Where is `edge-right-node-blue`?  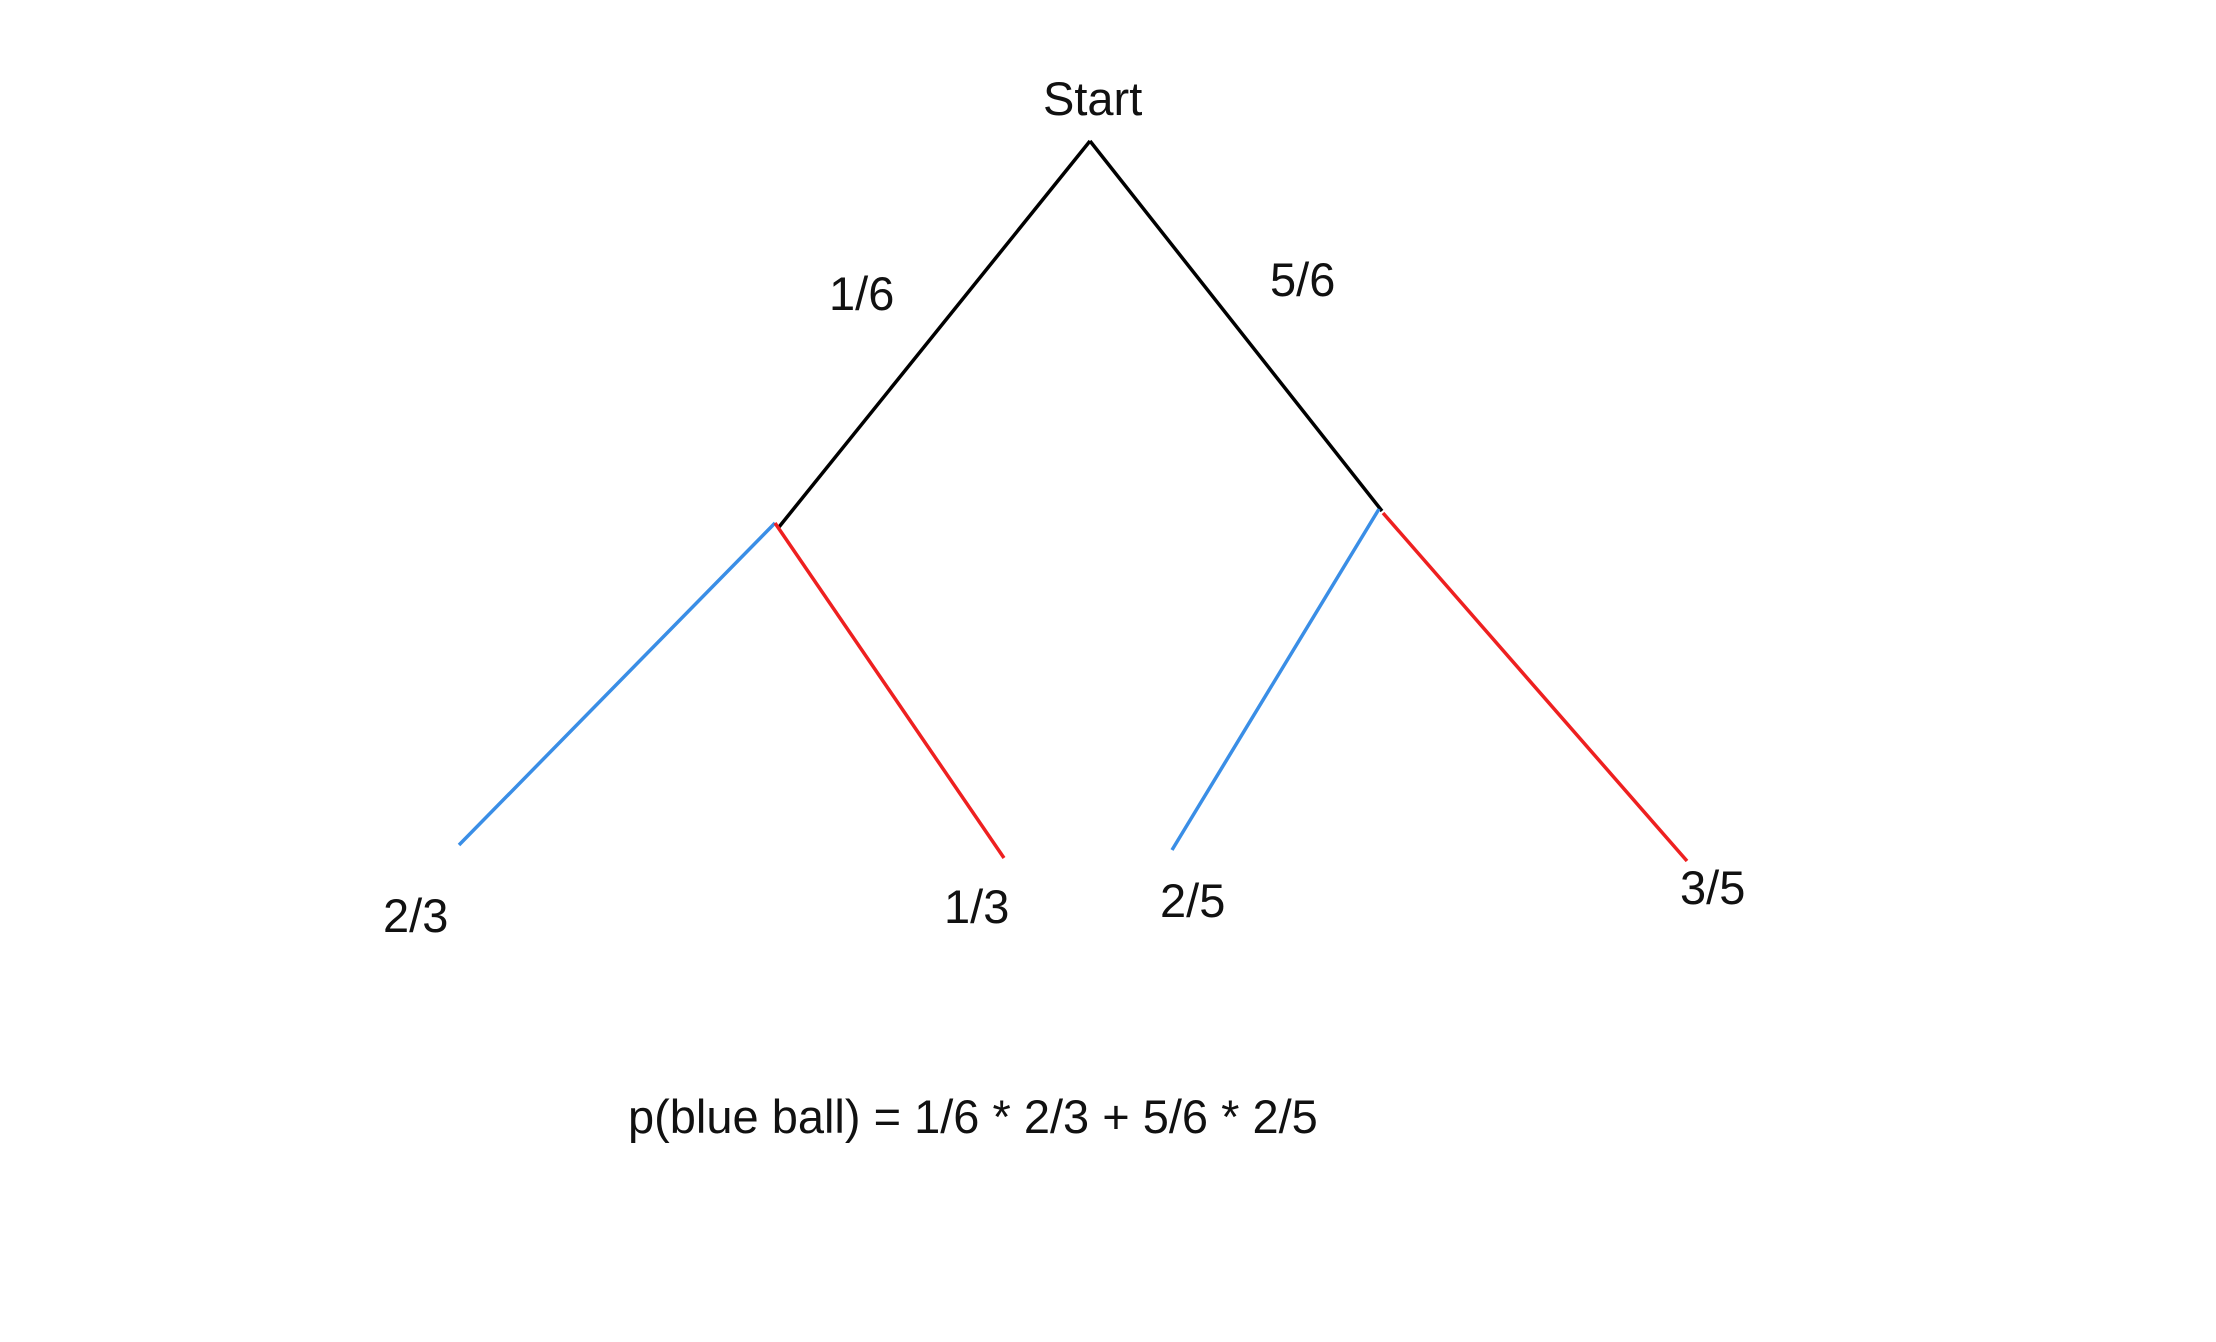 edge-right-node-blue is located at coordinates (1275, 679).